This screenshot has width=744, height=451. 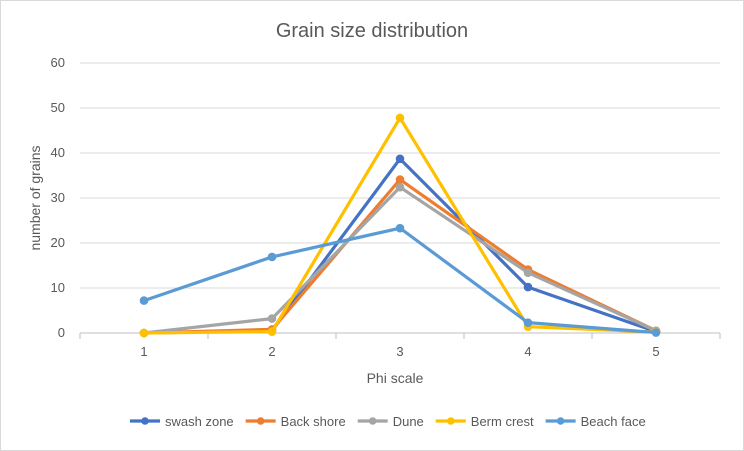 I want to click on legend-label: Berm crest, so click(x=502, y=421).